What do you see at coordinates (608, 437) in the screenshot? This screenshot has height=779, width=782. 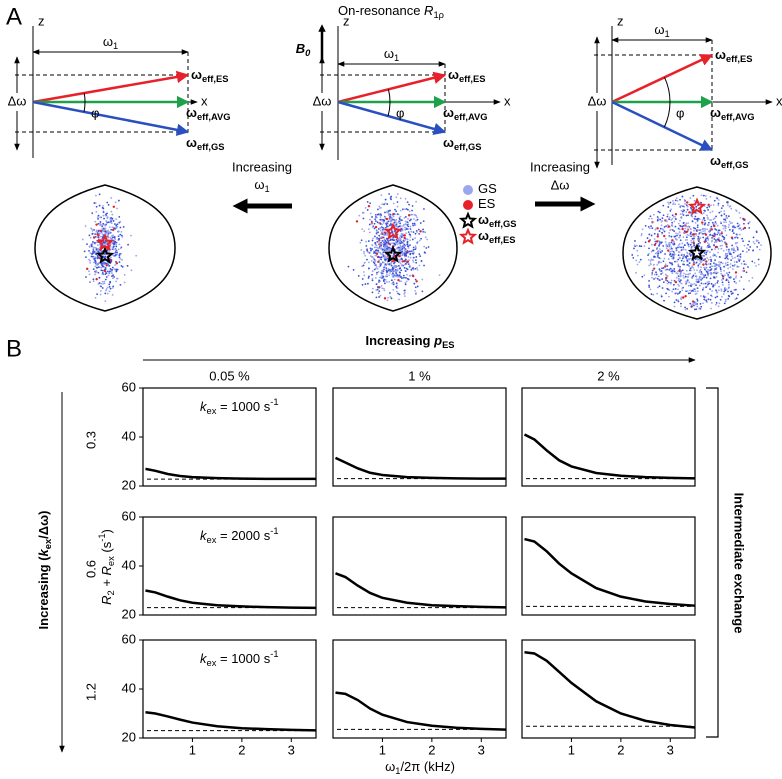 I see `plot-frame` at bounding box center [608, 437].